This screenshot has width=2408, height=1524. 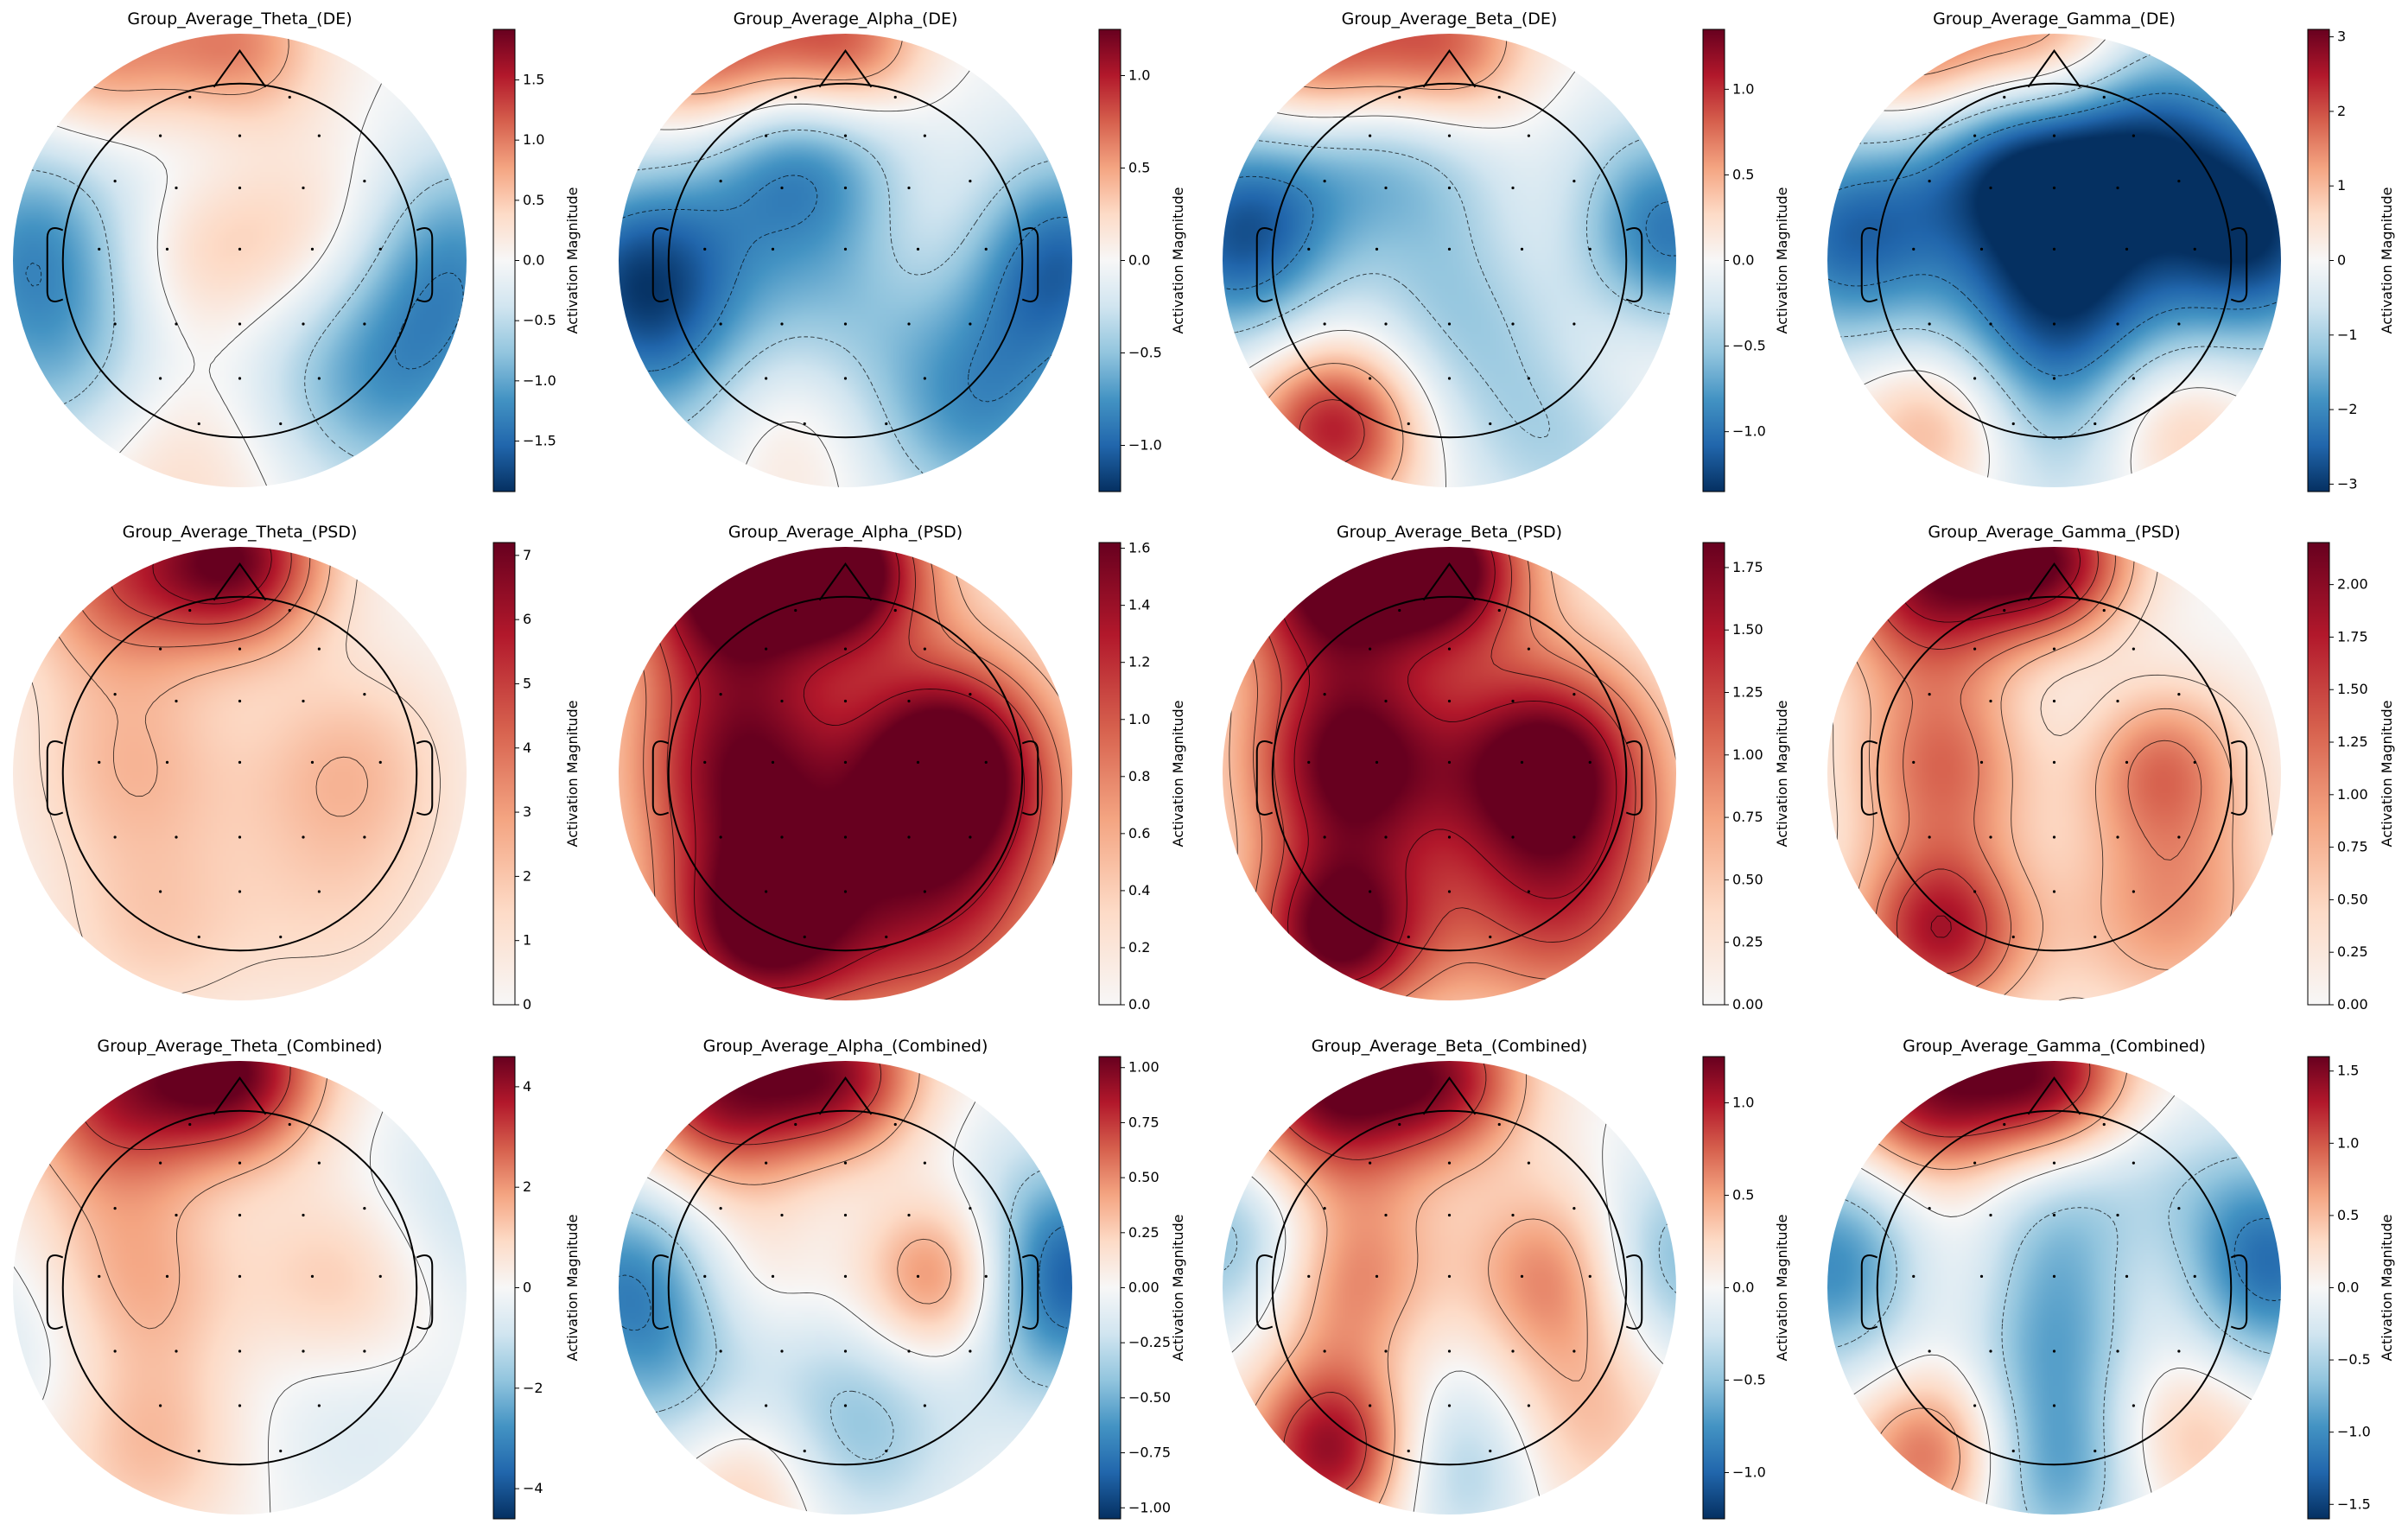 What do you see at coordinates (533, 200) in the screenshot?
I see `colorbar-tick-label: 0.5` at bounding box center [533, 200].